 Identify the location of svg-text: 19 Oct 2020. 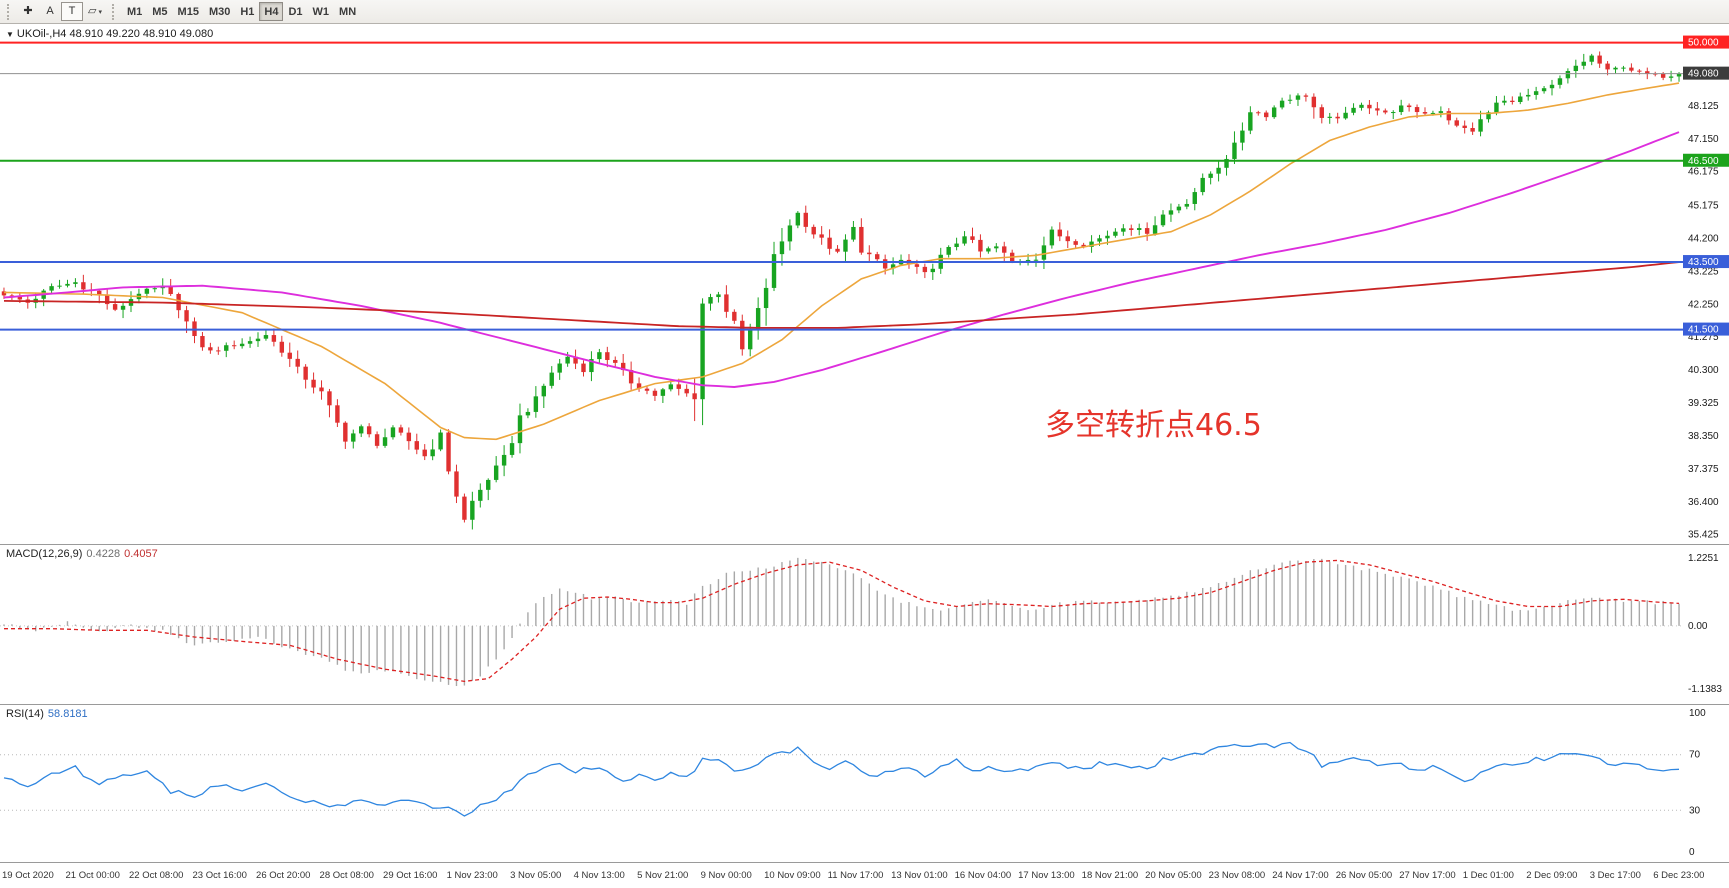
(28, 875).